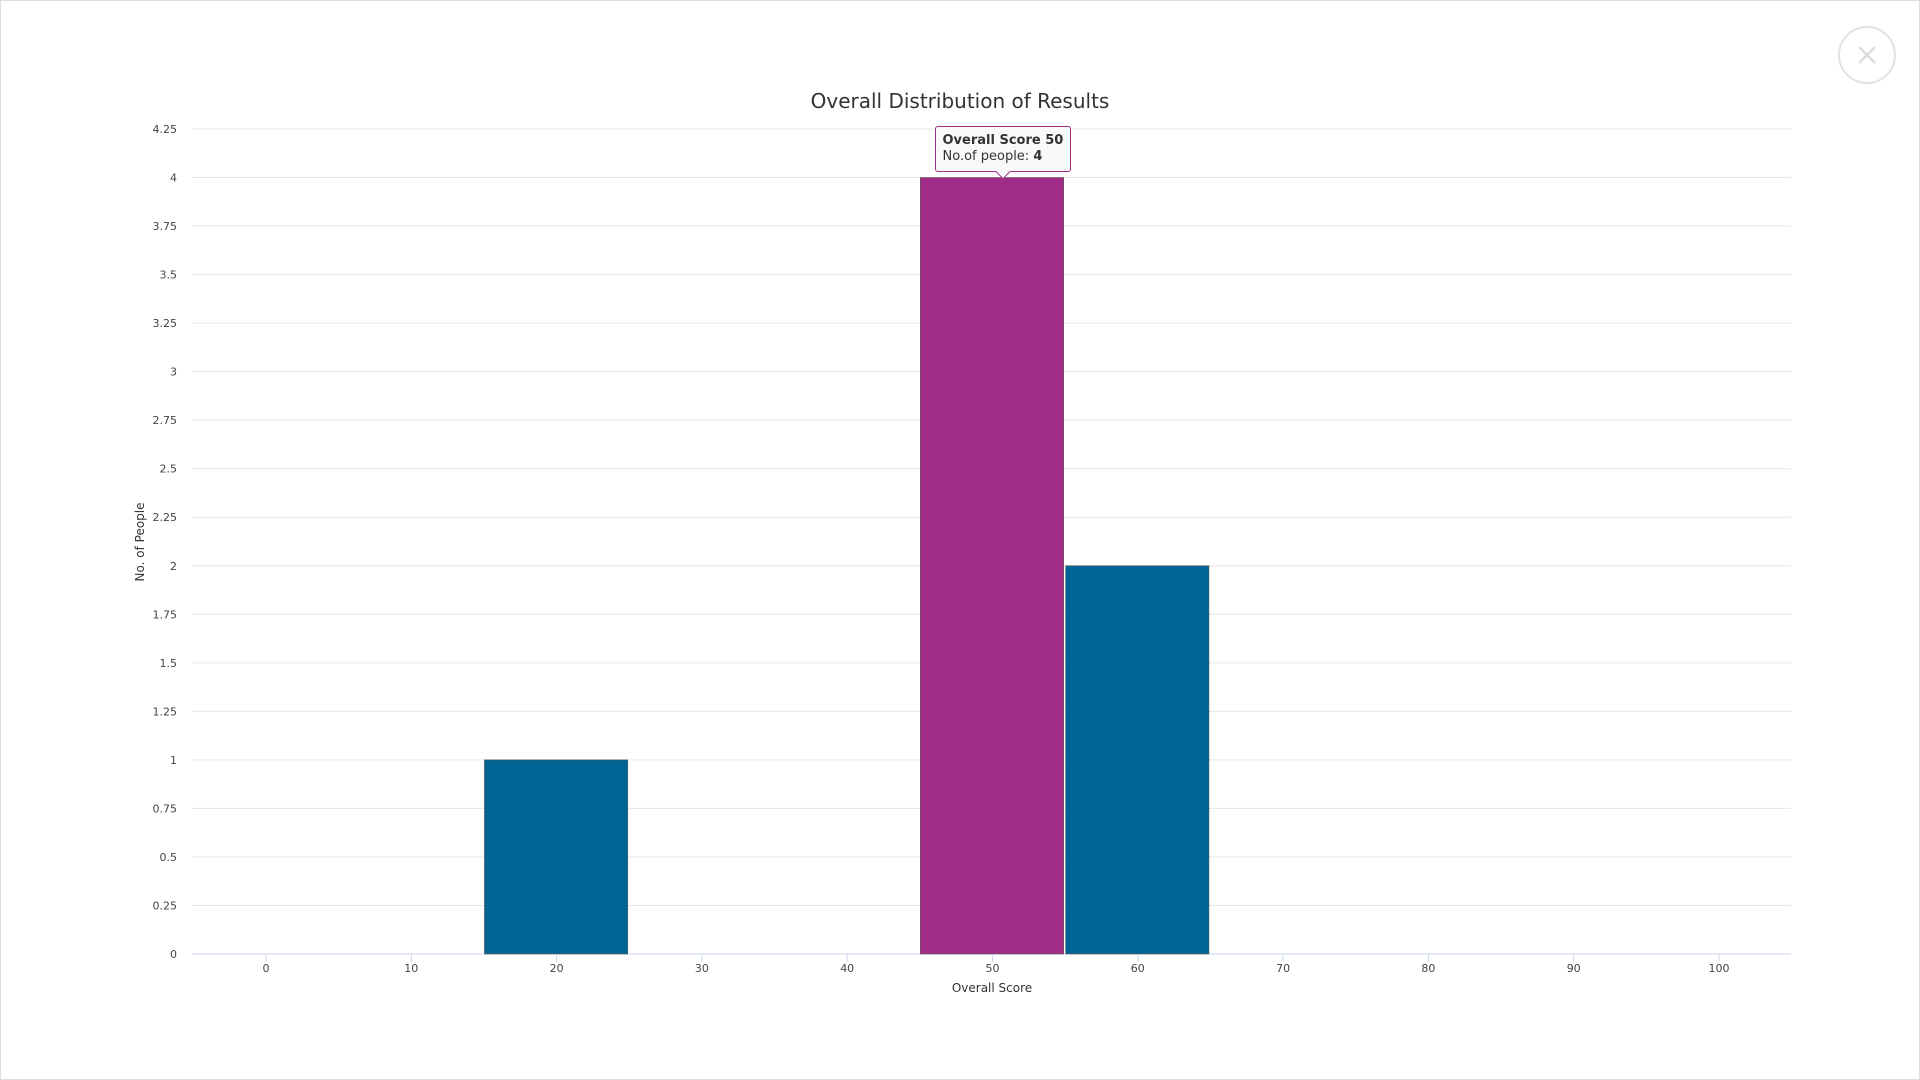 The height and width of the screenshot is (1080, 1920). I want to click on x-tick-label: 90, so click(1574, 968).